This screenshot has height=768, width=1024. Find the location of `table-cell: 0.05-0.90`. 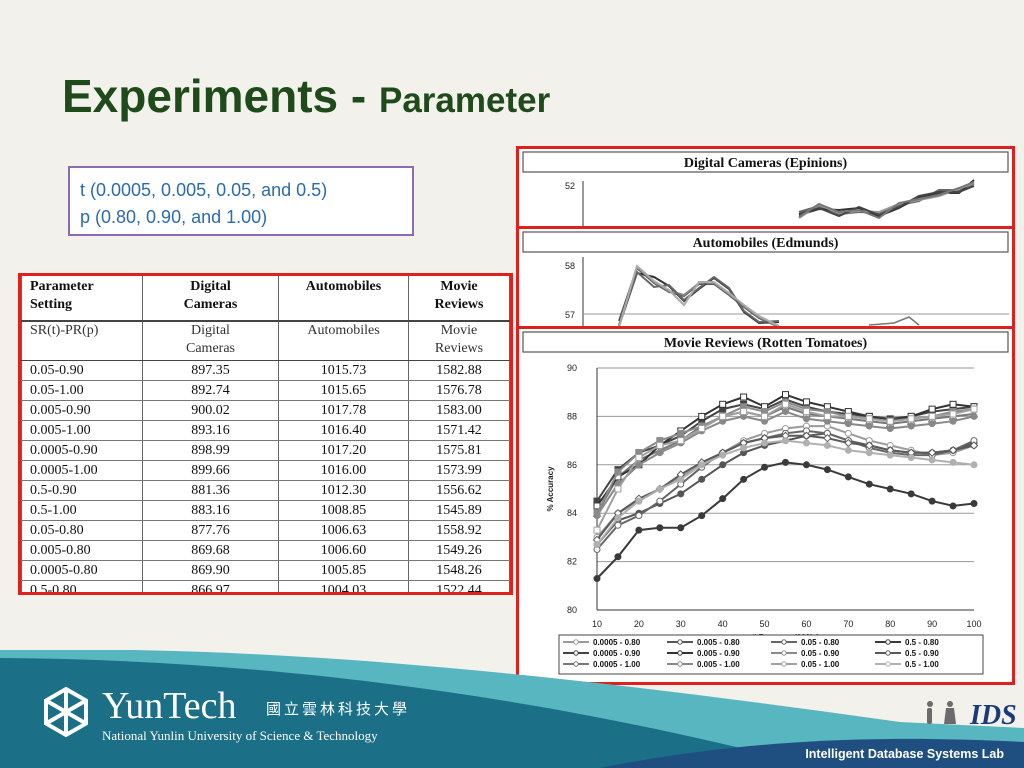

table-cell: 0.05-0.90 is located at coordinates (82, 370).